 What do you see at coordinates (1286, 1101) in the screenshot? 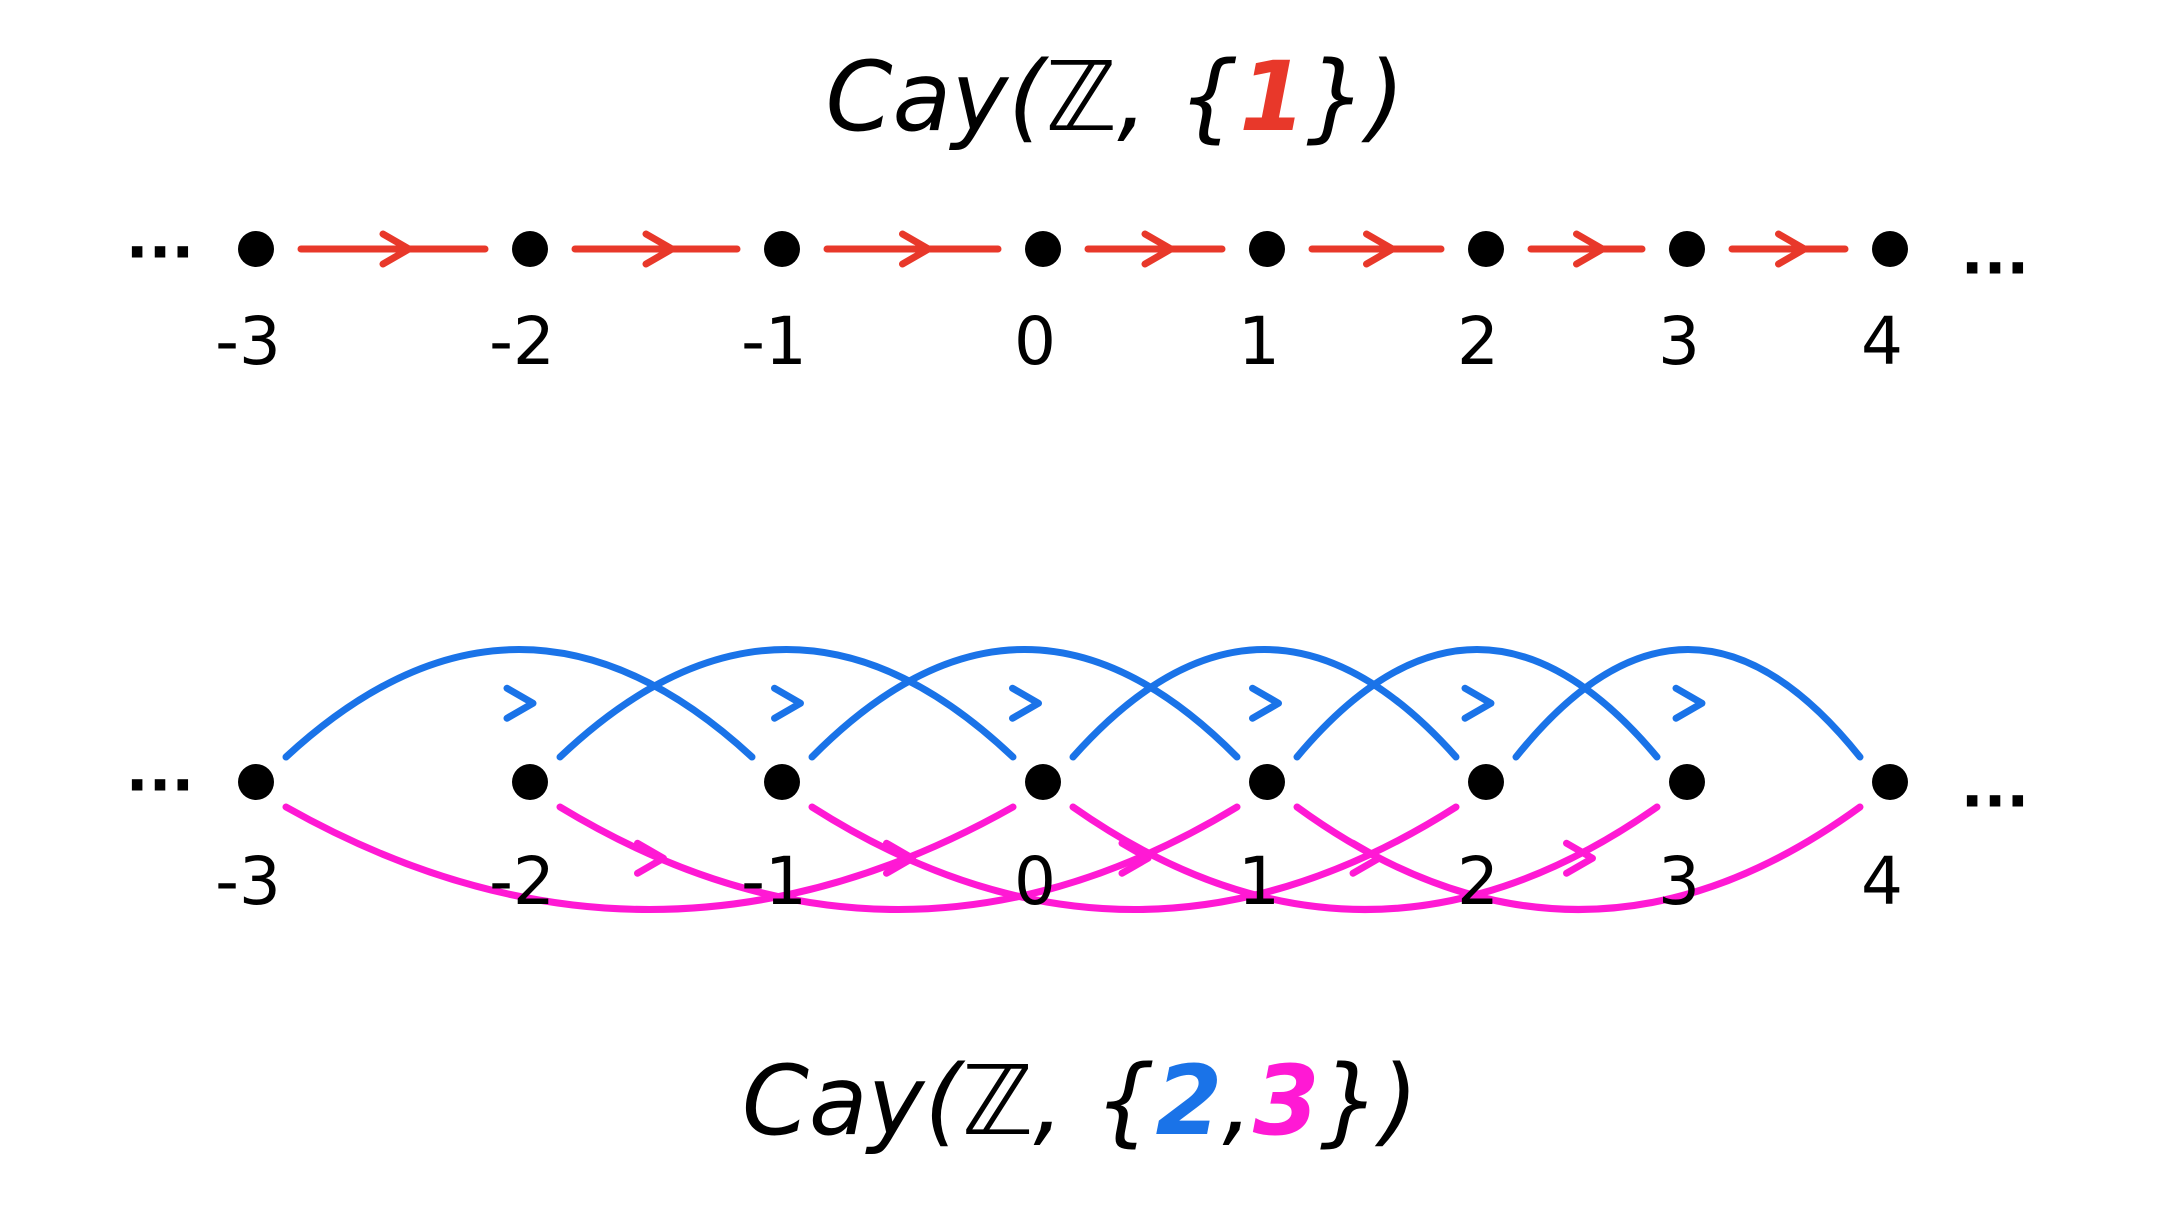
I see `title-generator: 3` at bounding box center [1286, 1101].